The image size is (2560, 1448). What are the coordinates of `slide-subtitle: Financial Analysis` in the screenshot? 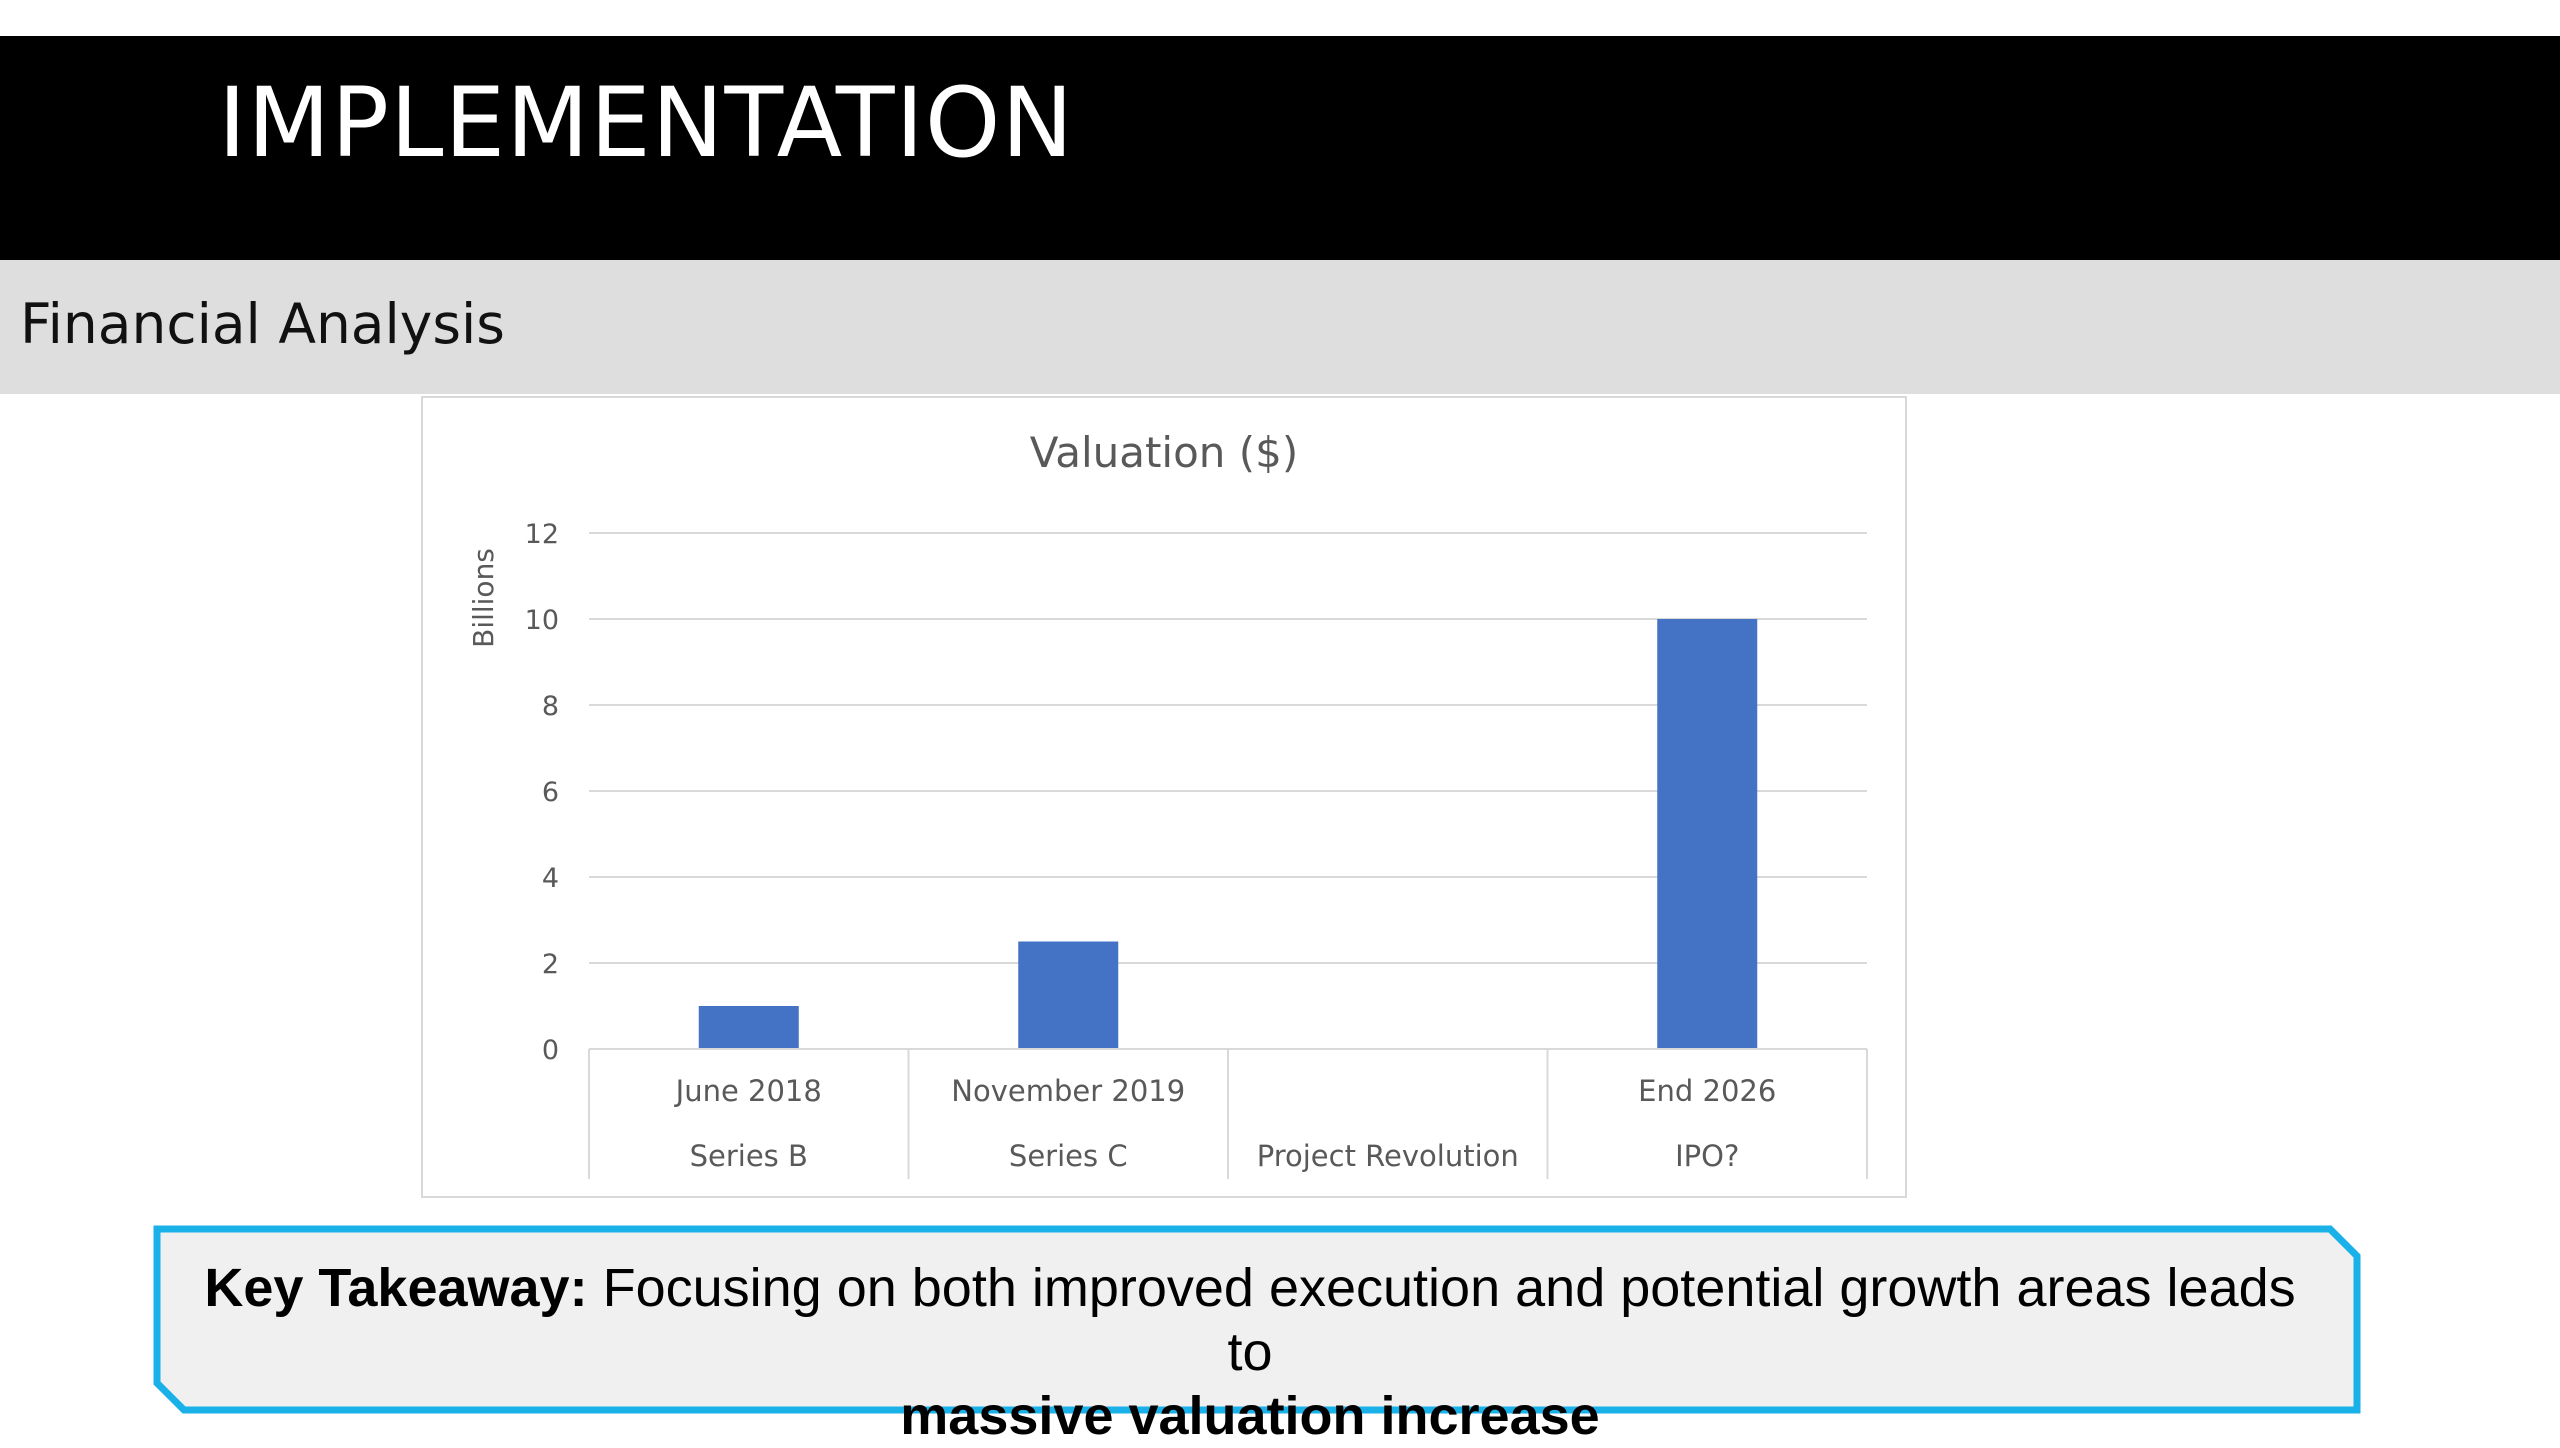 It's located at (262, 324).